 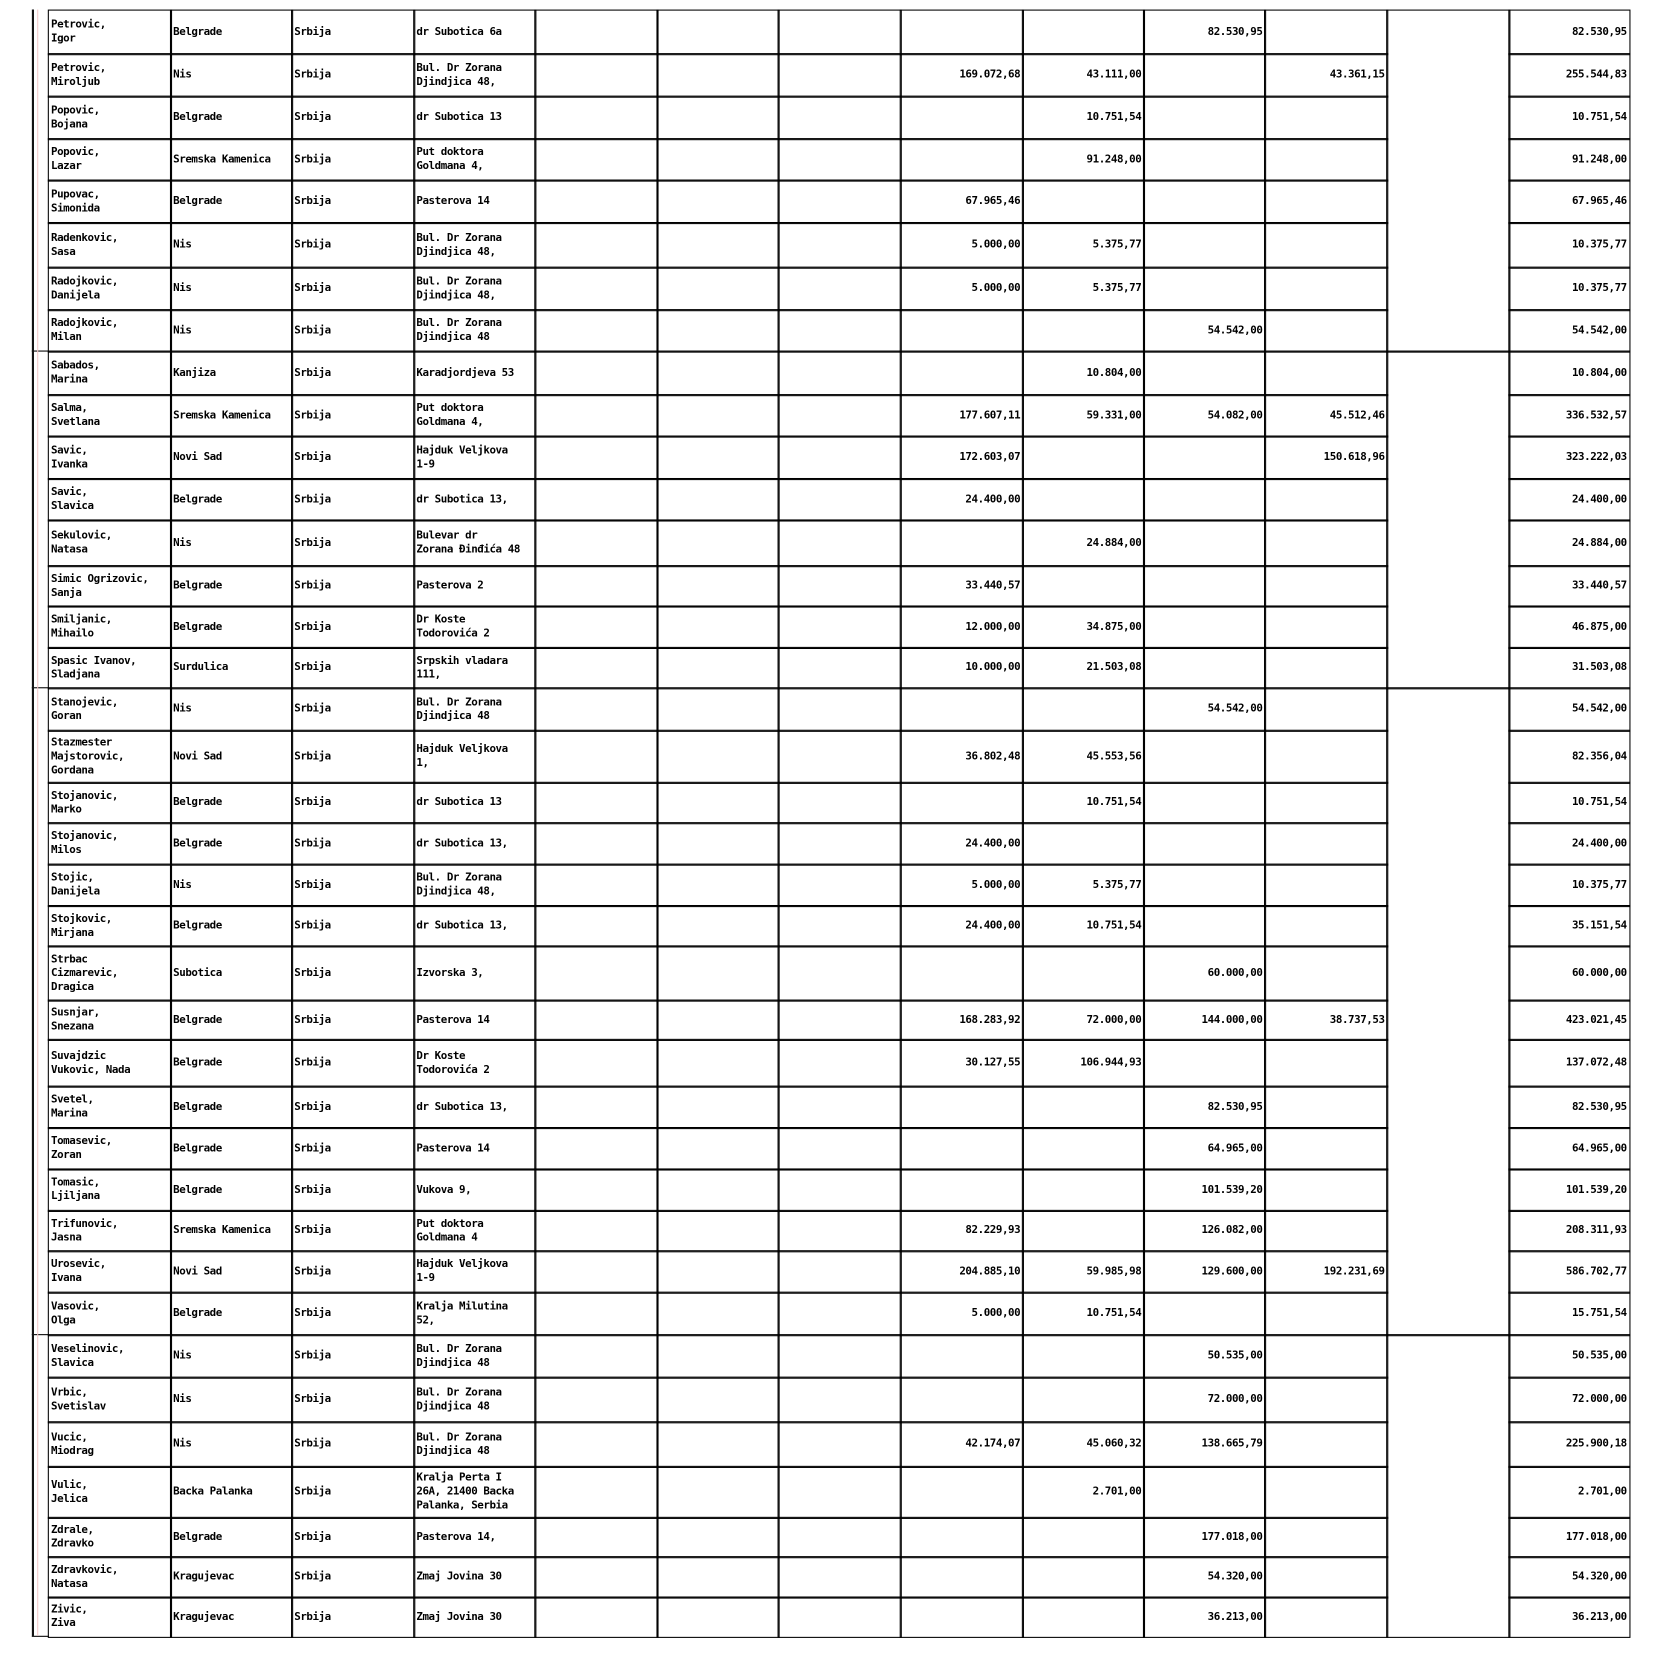 I want to click on name-cell: Radojkovic, Milan, so click(x=109, y=331).